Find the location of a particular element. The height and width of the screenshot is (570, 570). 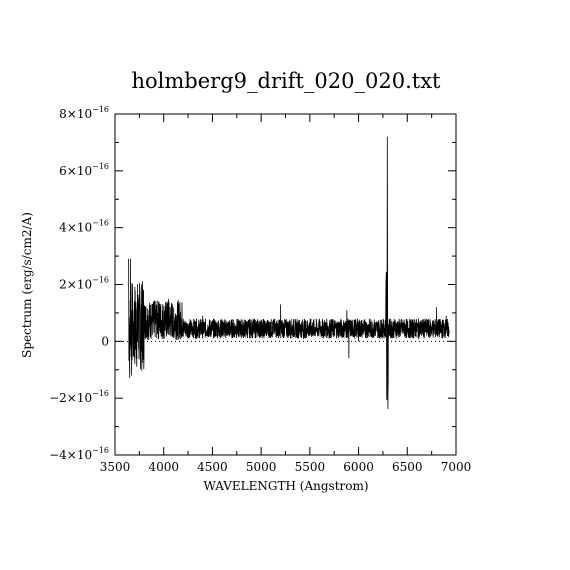

y-tick-label: 0 is located at coordinates (105, 341).